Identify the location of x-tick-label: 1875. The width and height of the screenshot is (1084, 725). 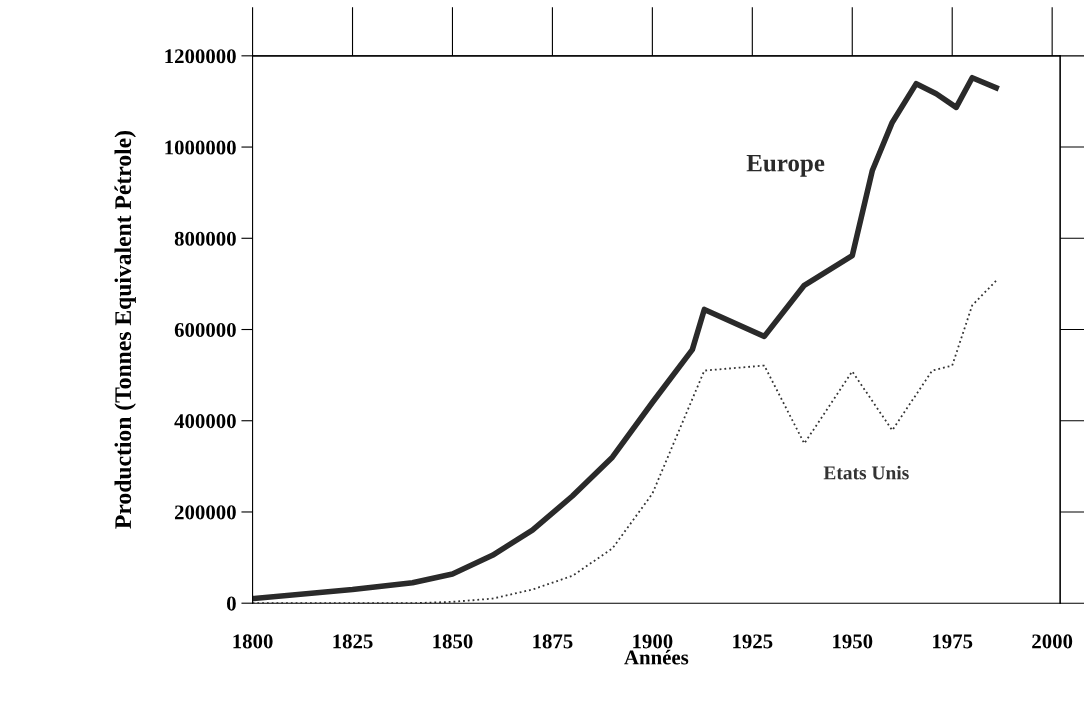
(553, 641).